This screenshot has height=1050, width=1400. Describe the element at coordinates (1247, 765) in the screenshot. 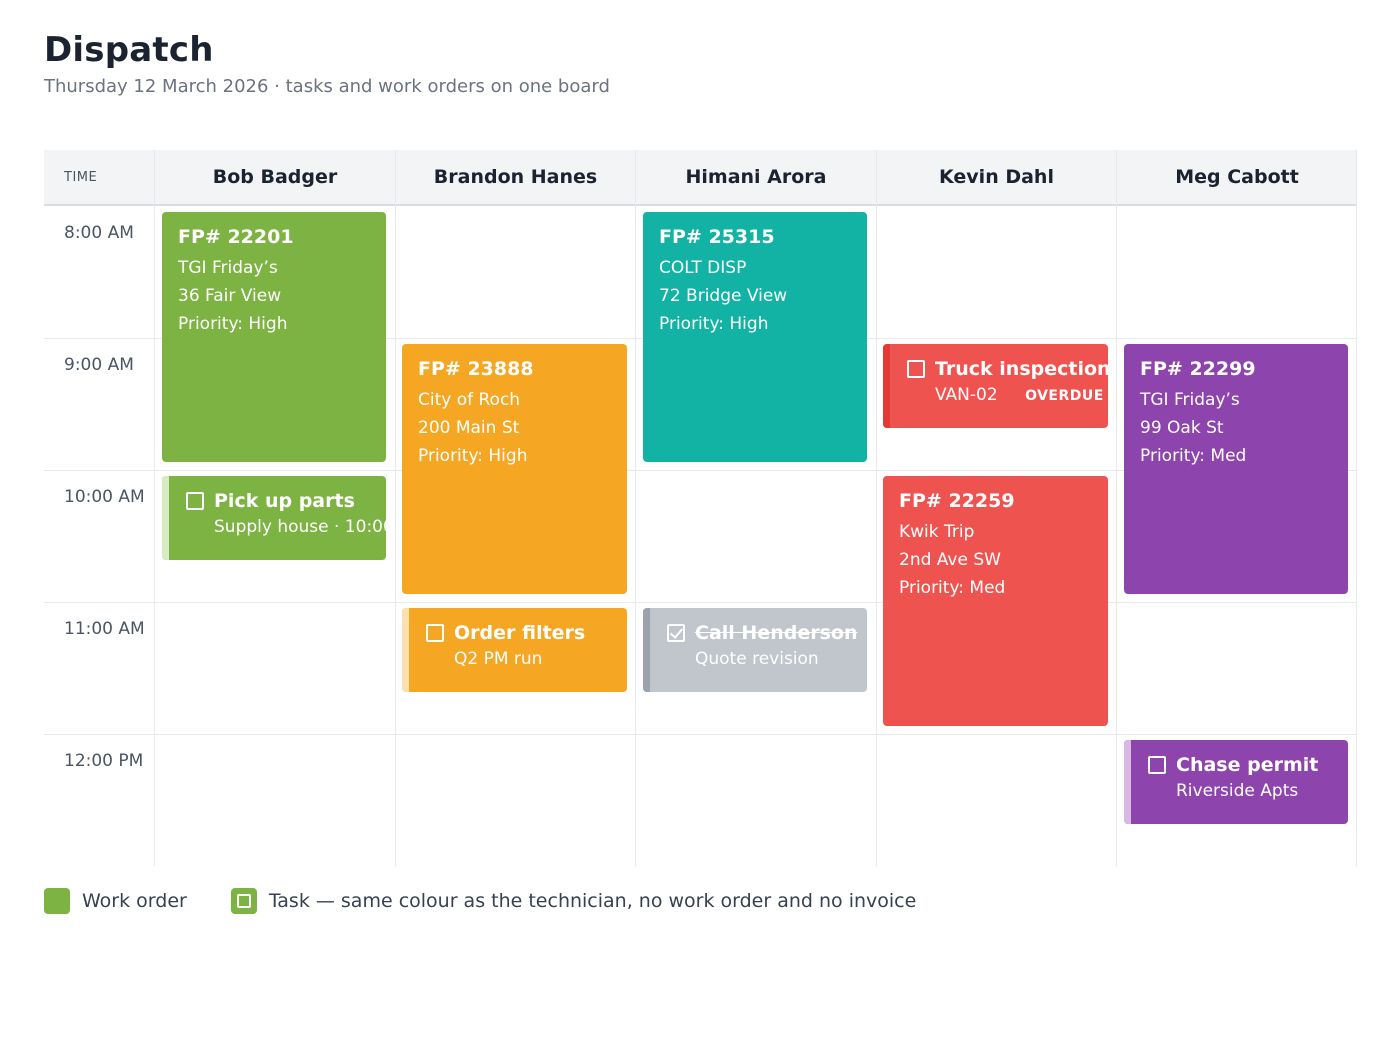

I see `task-title: Chase permit` at that location.